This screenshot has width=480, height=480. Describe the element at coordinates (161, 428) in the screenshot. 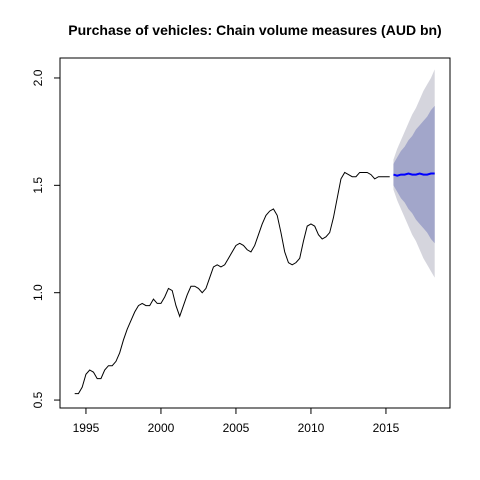

I see `x-tick-label: 2000` at that location.